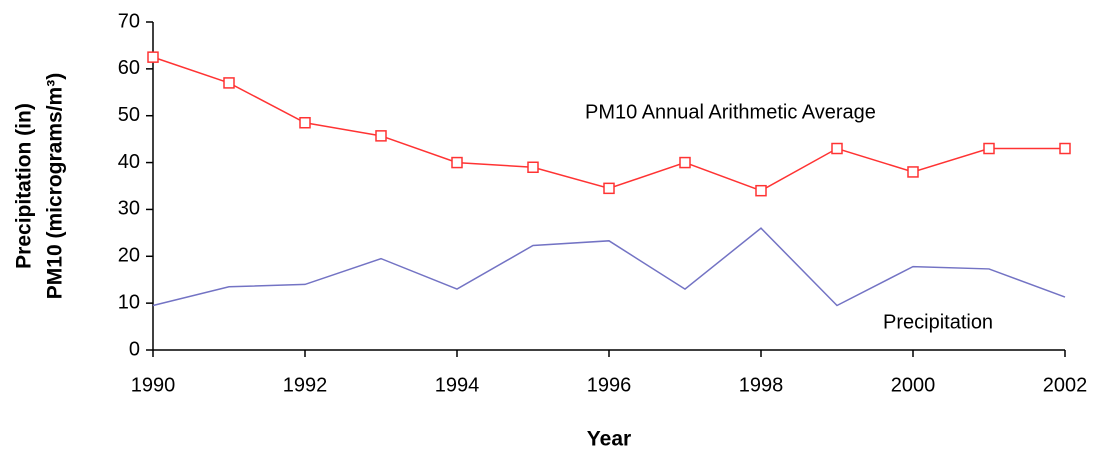 This screenshot has width=1109, height=458. I want to click on x-tick-label: 1994, so click(457, 385).